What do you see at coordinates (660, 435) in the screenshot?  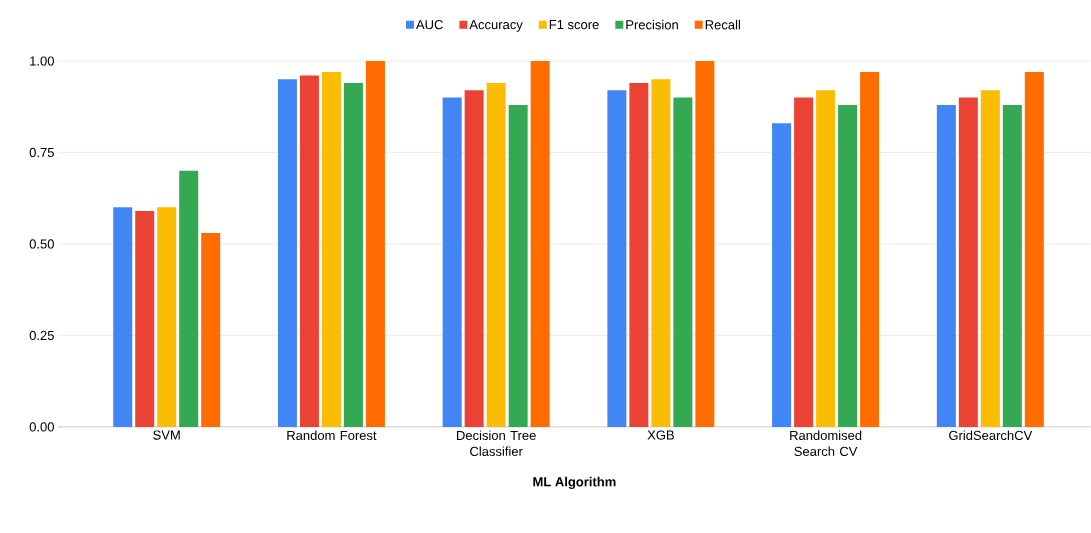 I see `x-tick-label: XGB` at bounding box center [660, 435].